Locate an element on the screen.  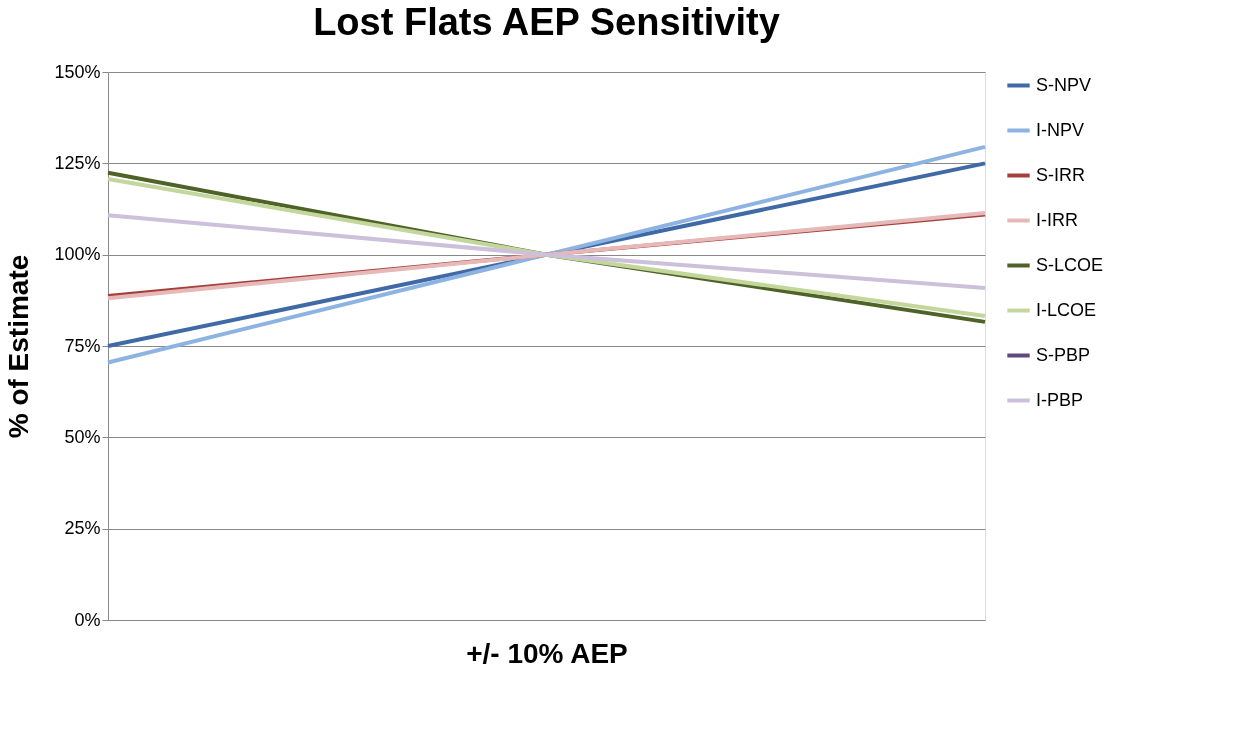
legend-label: S-IRR is located at coordinates (1060, 174).